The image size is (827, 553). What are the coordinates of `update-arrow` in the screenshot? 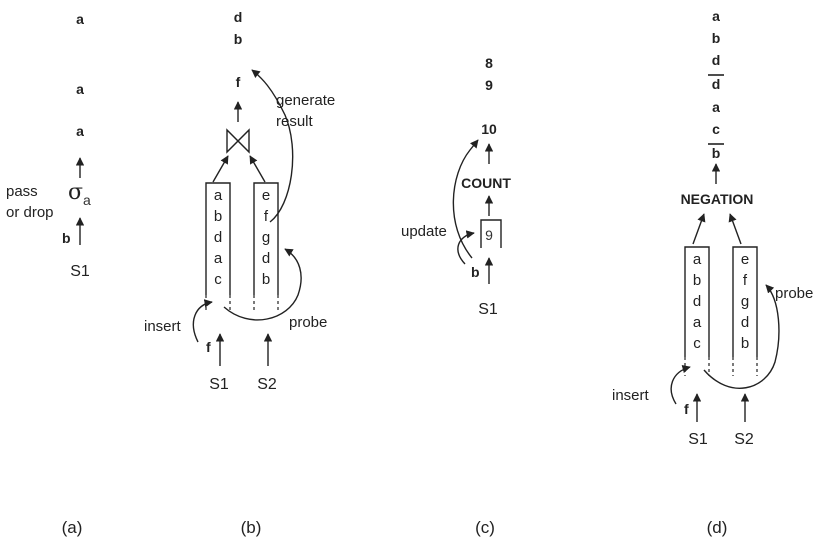 It's located at (465, 199).